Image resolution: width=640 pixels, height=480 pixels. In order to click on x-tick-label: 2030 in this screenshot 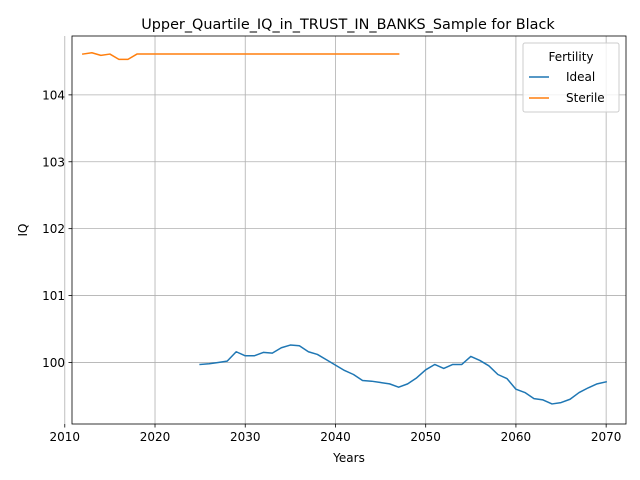, I will do `click(245, 437)`.